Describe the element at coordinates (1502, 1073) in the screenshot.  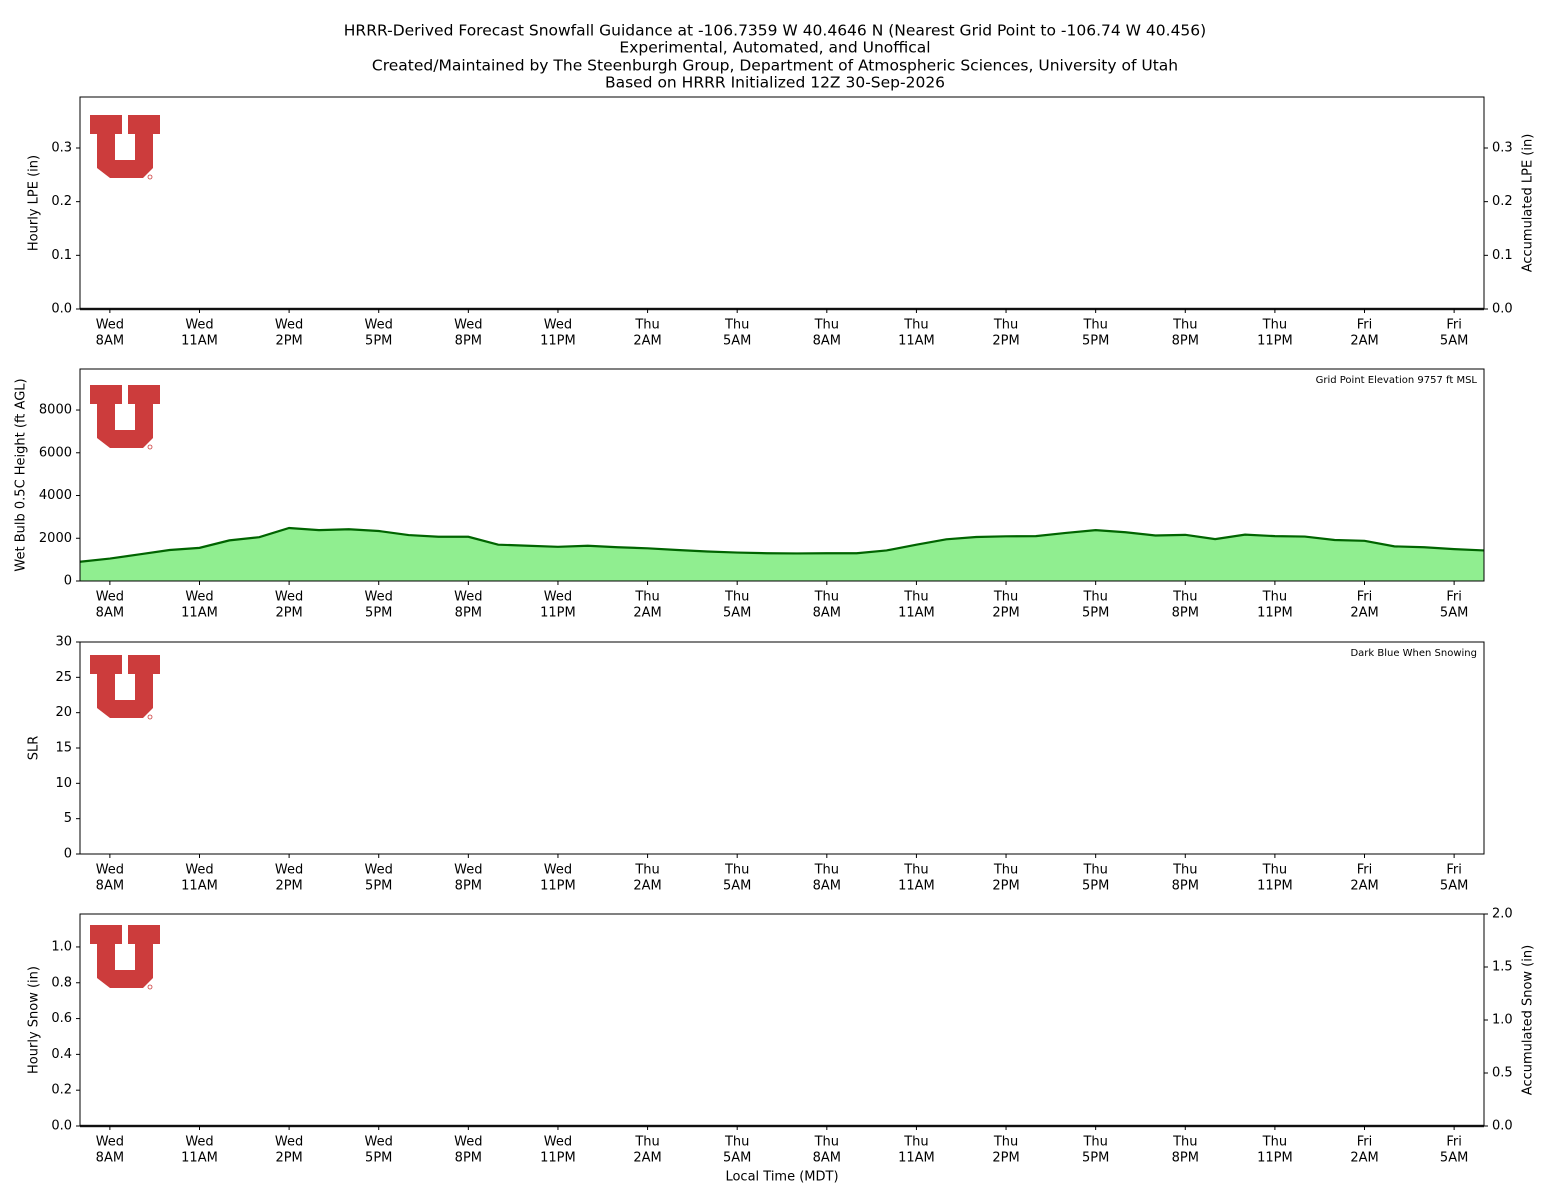
I see `y2-tick-label: 0.5` at that location.